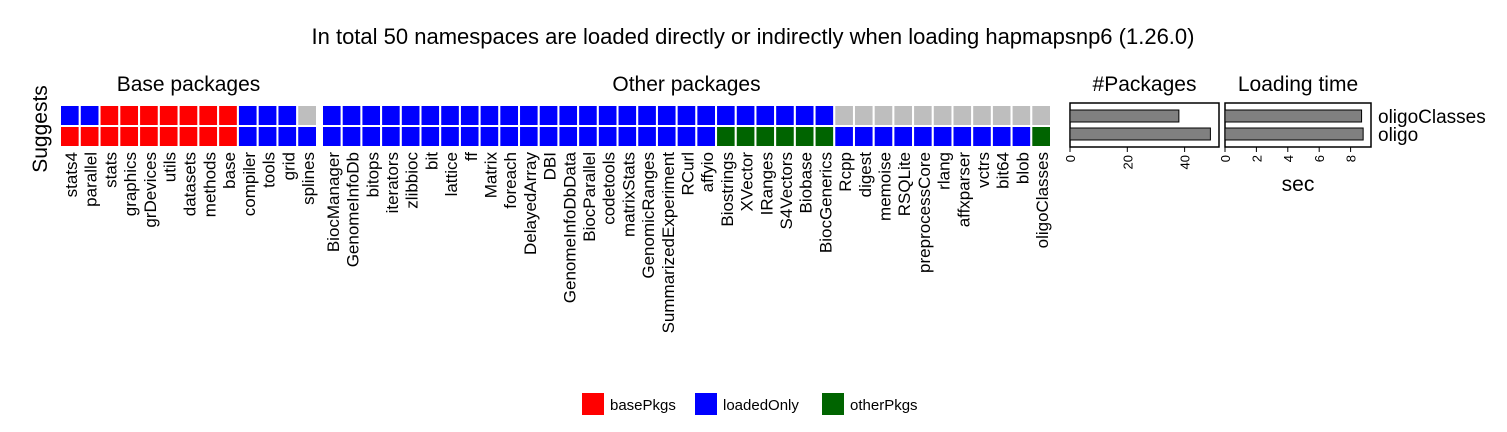  I want to click on bar-panel-title: Loading time, so click(1298, 84).